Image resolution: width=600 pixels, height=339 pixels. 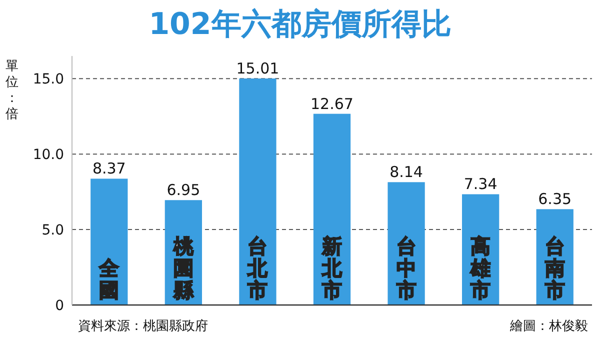 I want to click on x-tick-label: 桃園縣, so click(x=183, y=268).